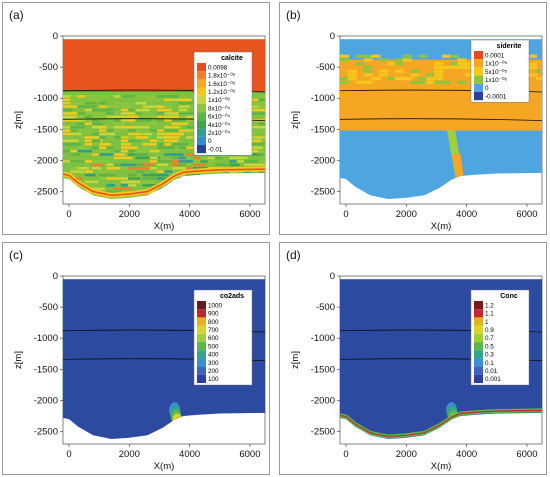  I want to click on siderite-plume-core, so click(458, 168).